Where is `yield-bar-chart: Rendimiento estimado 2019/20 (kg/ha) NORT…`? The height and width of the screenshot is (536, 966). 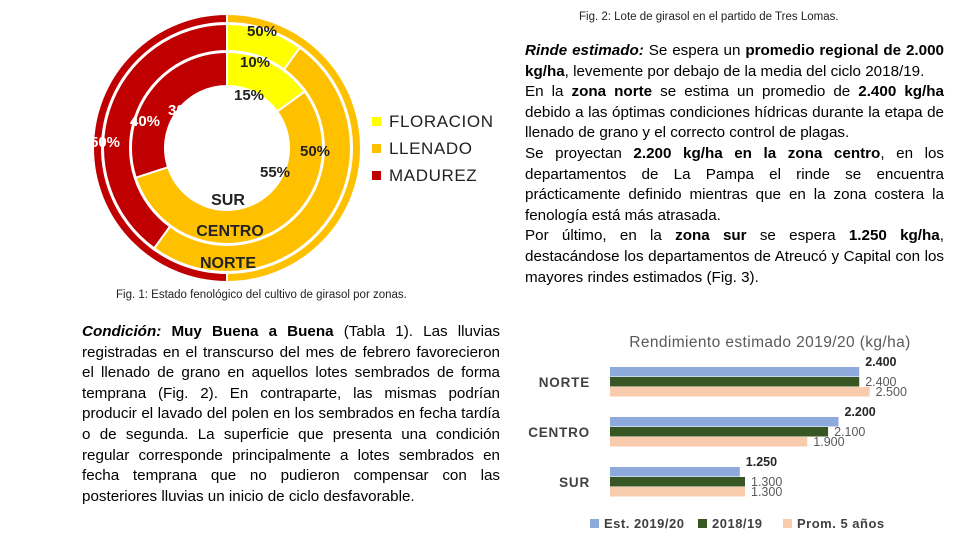 yield-bar-chart: Rendimiento estimado 2019/20 (kg/ha) NORT… is located at coordinates (719, 432).